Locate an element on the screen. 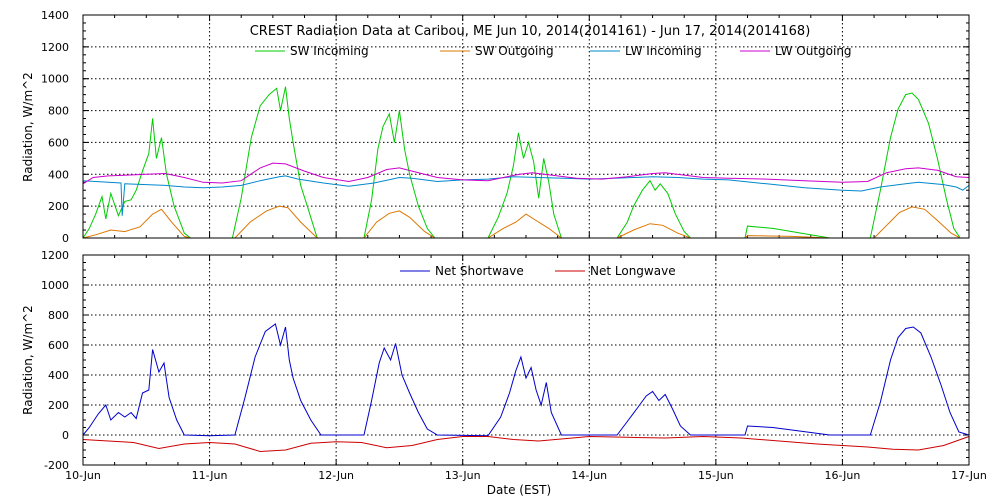 The image size is (1000, 500). lw-incoming-legend-label: LW Incoming is located at coordinates (663, 51).